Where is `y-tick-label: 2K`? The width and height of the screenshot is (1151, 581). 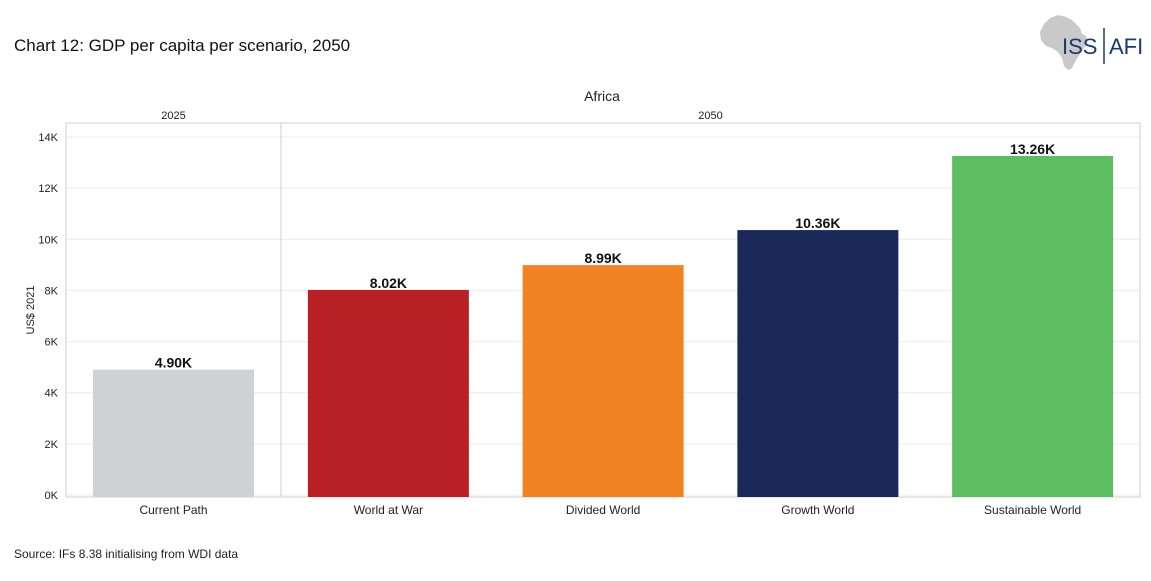 y-tick-label: 2K is located at coordinates (52, 445).